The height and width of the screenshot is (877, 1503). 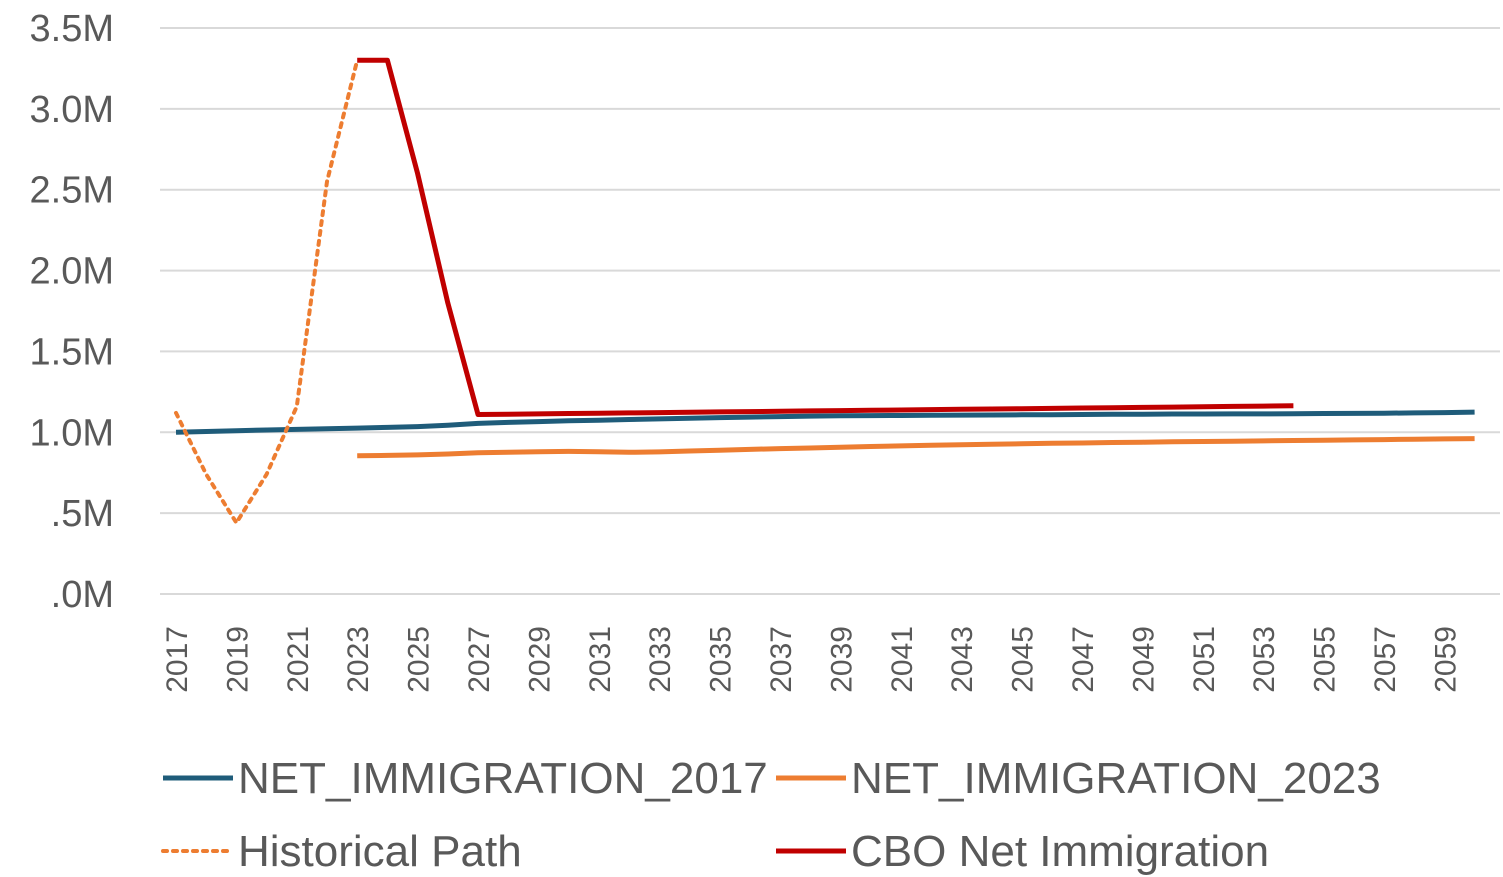 I want to click on legend-label: NET_IMMIGRATION_2017, so click(x=503, y=778).